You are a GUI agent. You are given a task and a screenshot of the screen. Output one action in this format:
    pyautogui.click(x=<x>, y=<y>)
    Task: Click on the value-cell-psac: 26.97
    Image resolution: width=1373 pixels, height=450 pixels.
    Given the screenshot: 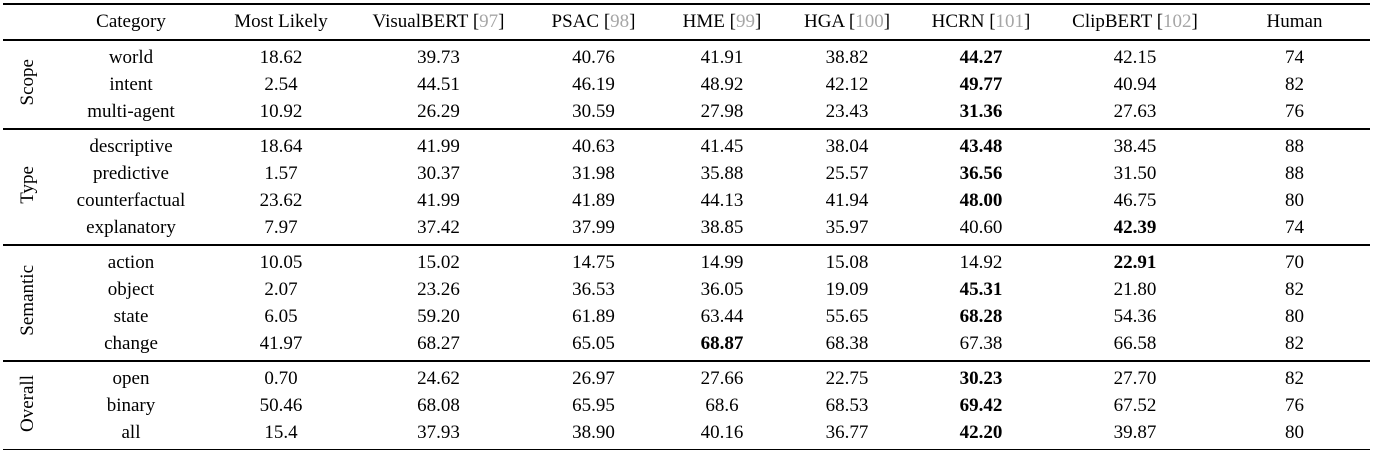 What is the action you would take?
    pyautogui.click(x=593, y=378)
    